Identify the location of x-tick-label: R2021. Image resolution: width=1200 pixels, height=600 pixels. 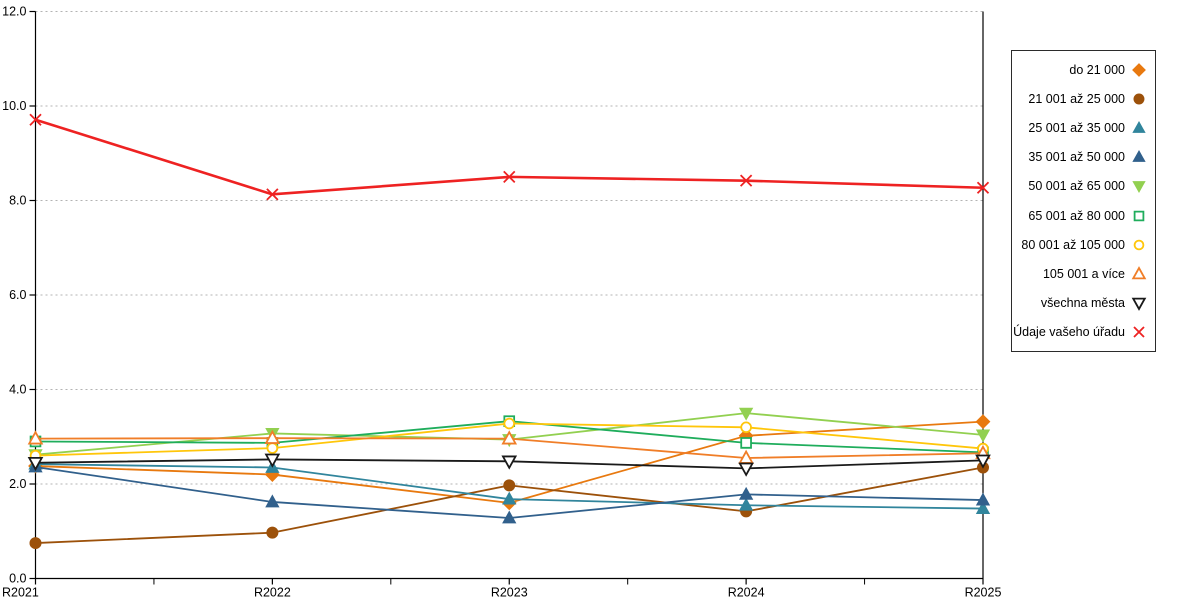
(20, 593).